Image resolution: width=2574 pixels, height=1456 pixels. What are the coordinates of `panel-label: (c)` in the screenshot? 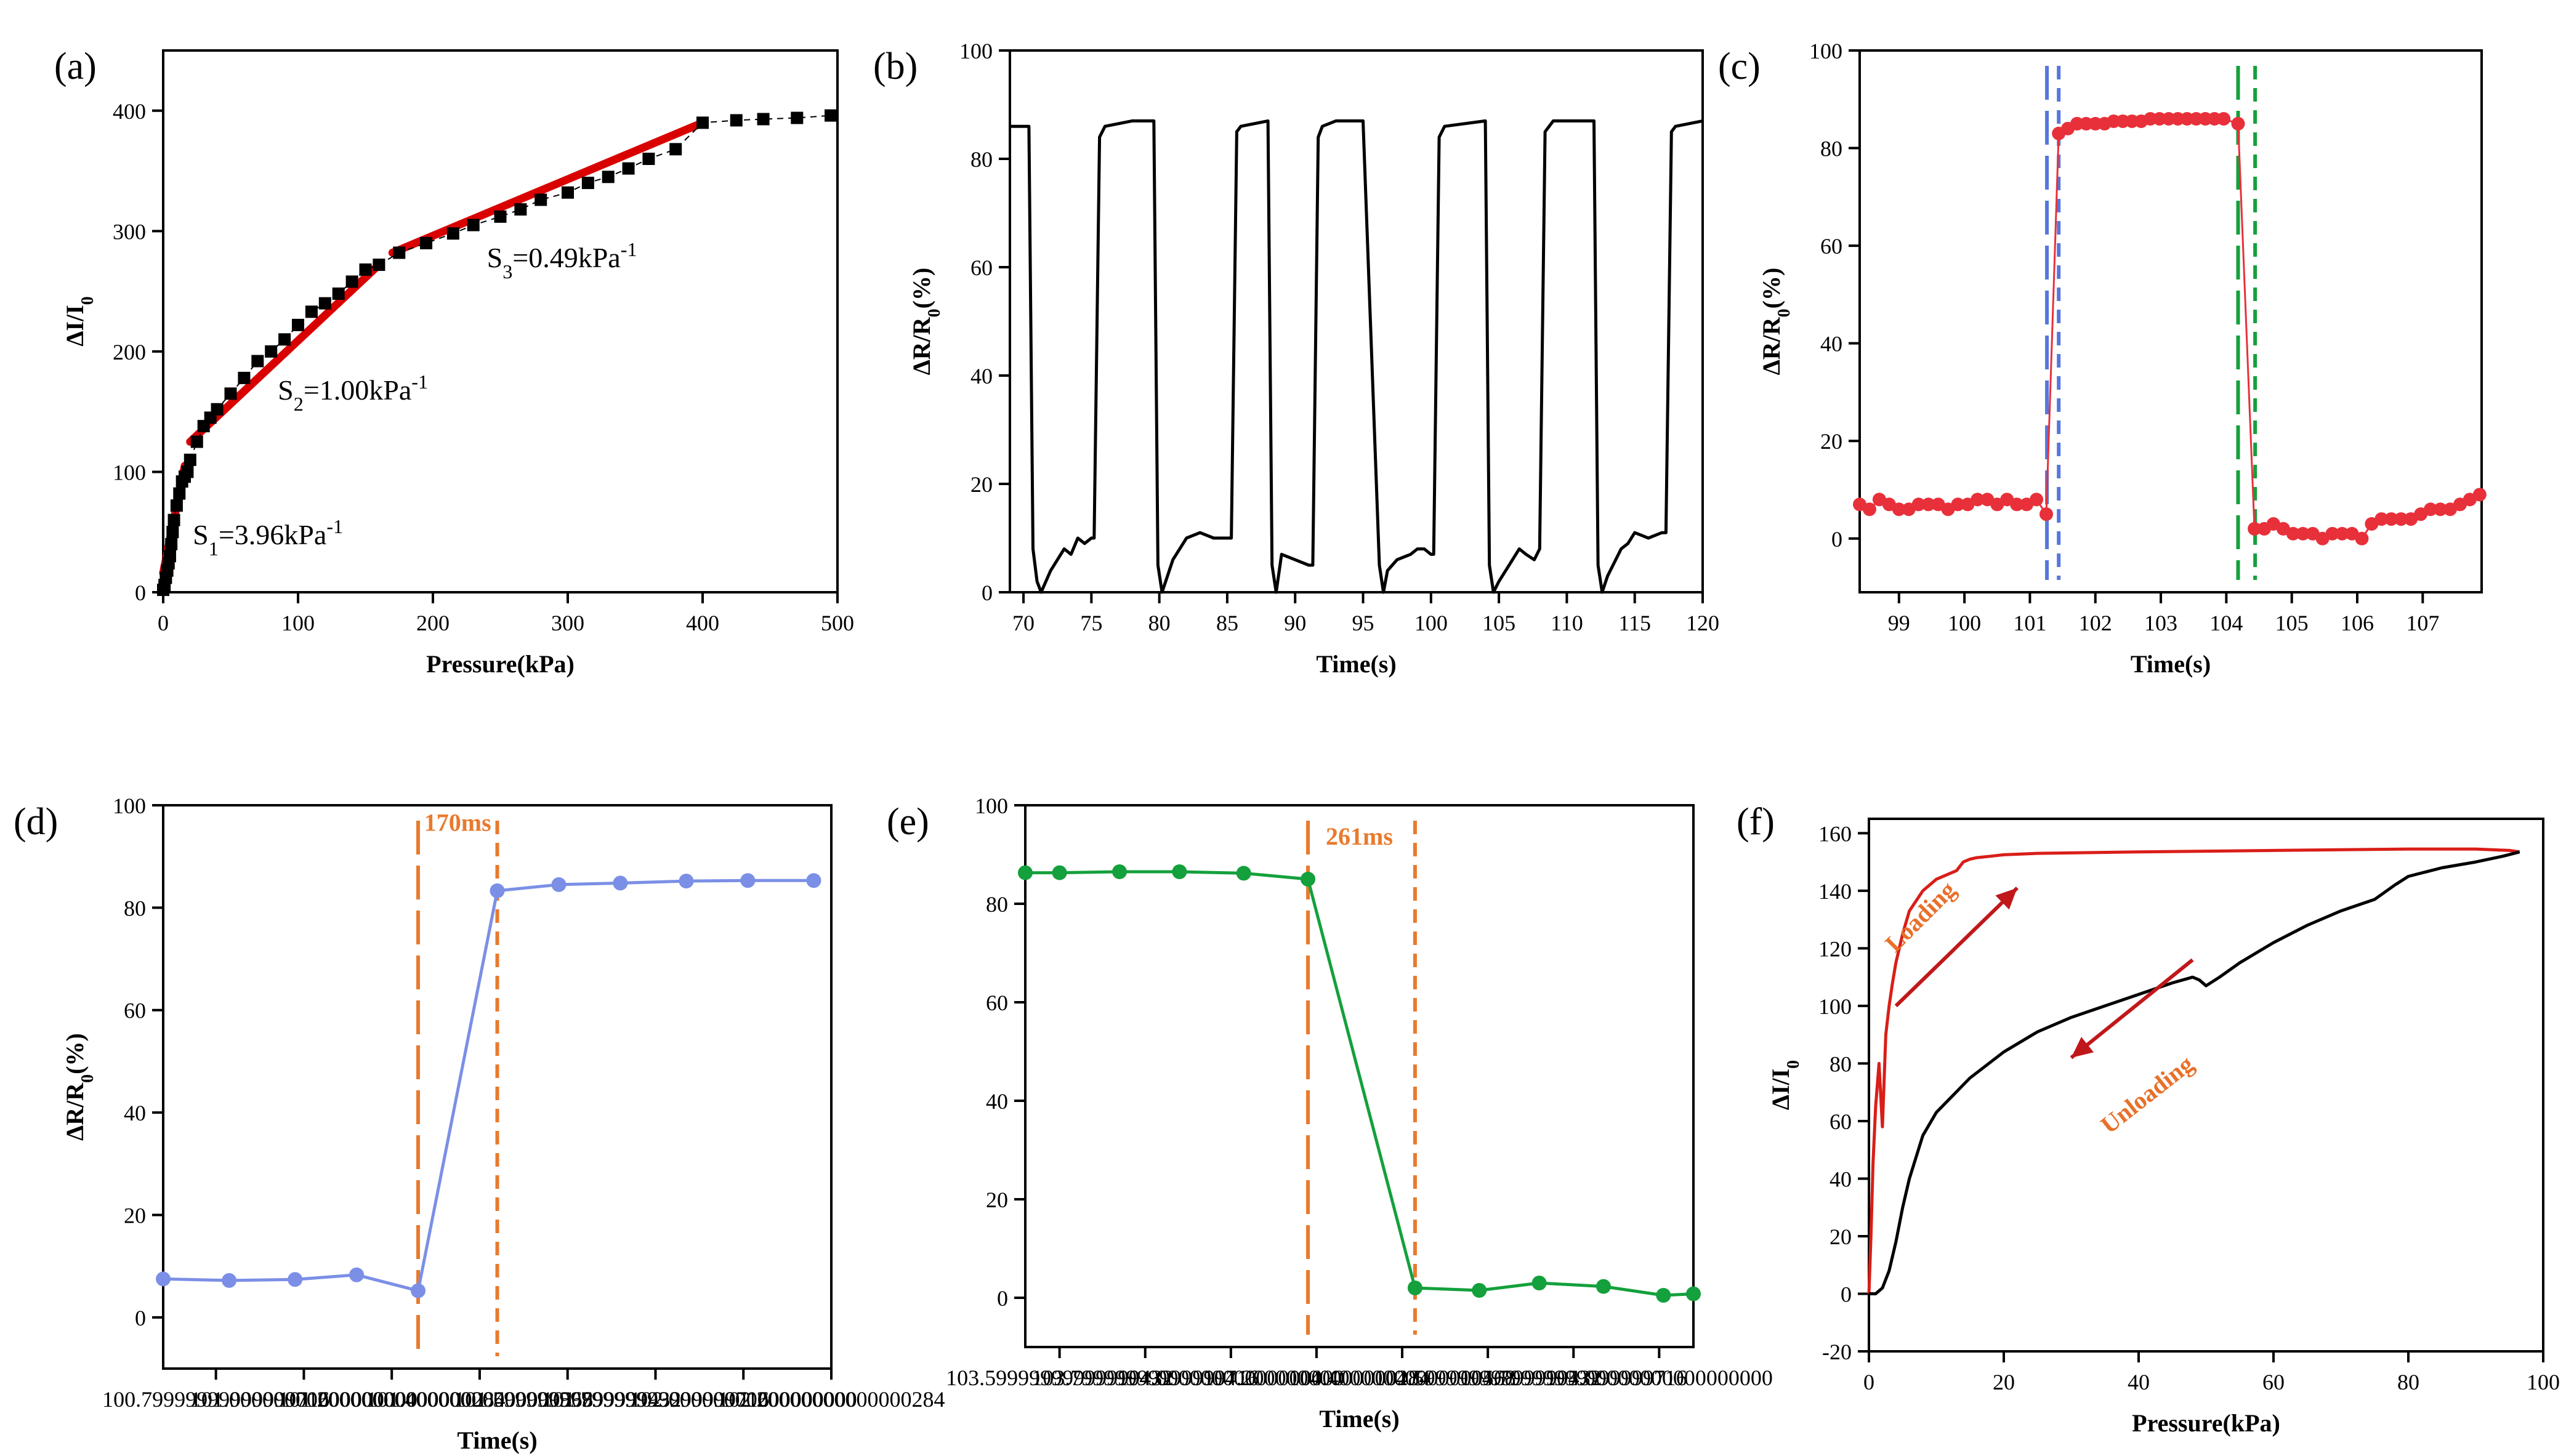 It's located at (1740, 66).